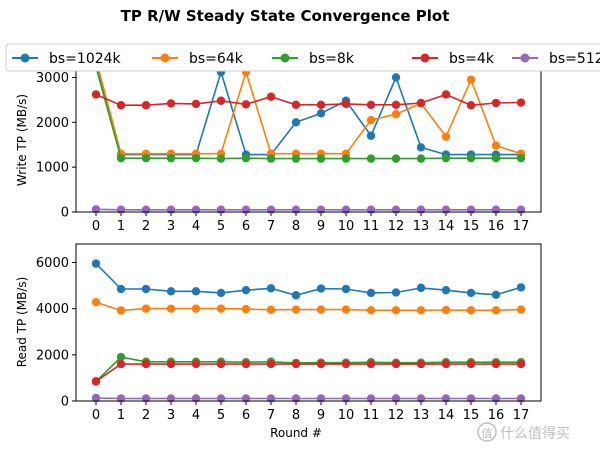 This screenshot has width=600, height=450. What do you see at coordinates (271, 226) in the screenshot?
I see `write-x-tick-label: 7` at bounding box center [271, 226].